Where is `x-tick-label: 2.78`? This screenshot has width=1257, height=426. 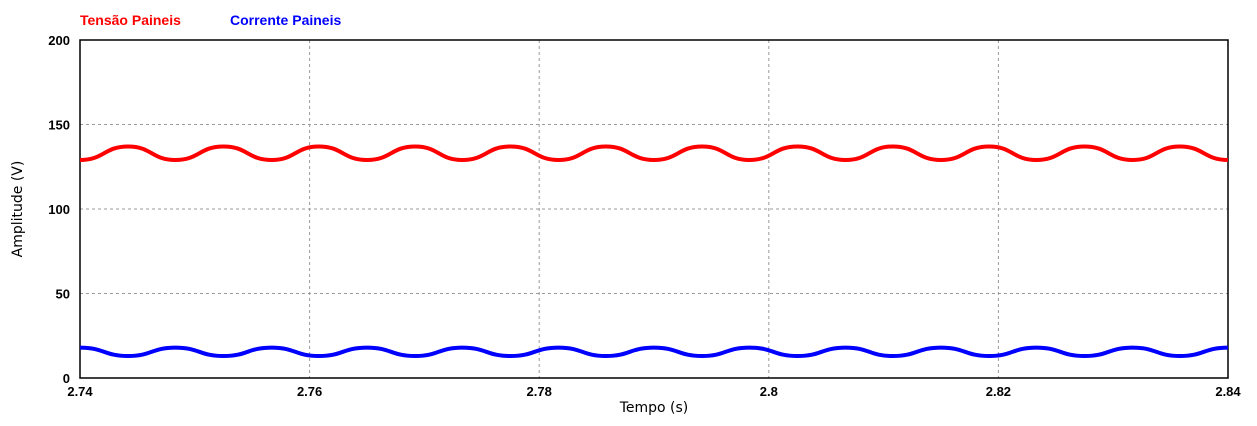
x-tick-label: 2.78 is located at coordinates (539, 391).